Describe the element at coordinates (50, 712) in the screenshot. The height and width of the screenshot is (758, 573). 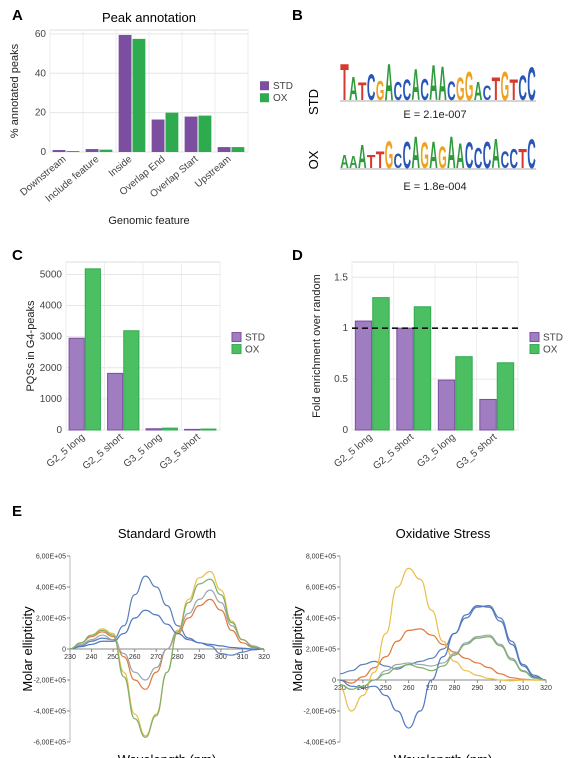
I see `y-tick-label: -4,00E+05` at that location.